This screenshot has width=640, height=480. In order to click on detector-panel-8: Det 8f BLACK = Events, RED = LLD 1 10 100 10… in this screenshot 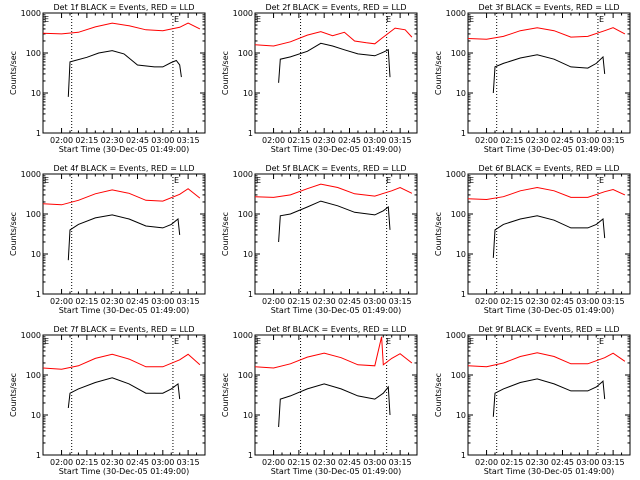, I will do `click(319, 400)`.